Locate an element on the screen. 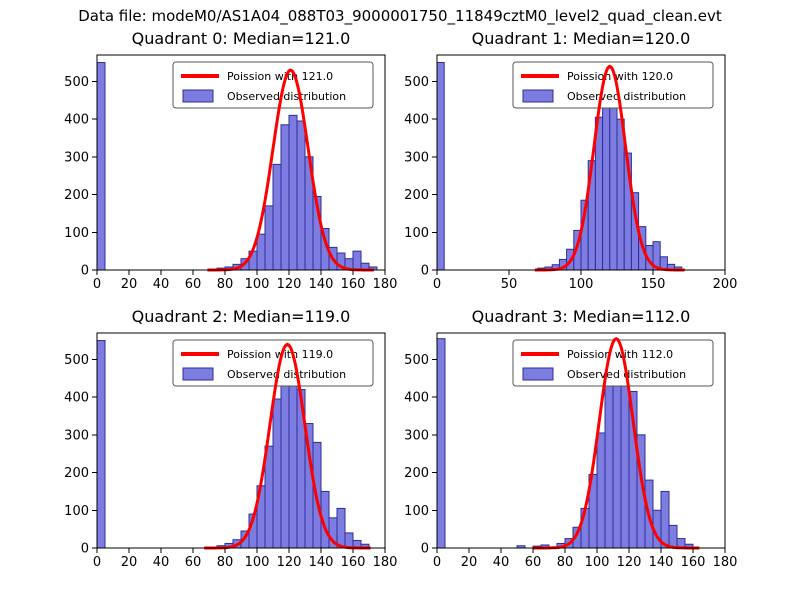 The width and height of the screenshot is (800, 600). legend-label: Poission with 112.0 is located at coordinates (620, 354).